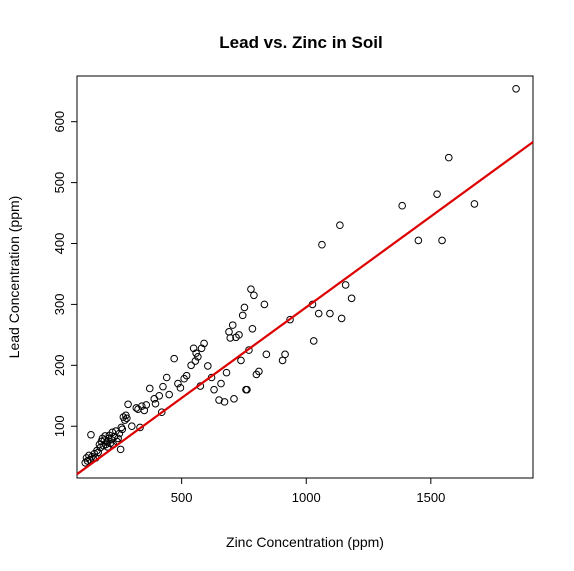 The image size is (574, 571). Describe the element at coordinates (306, 497) in the screenshot. I see `x-tick-label: 1000` at that location.